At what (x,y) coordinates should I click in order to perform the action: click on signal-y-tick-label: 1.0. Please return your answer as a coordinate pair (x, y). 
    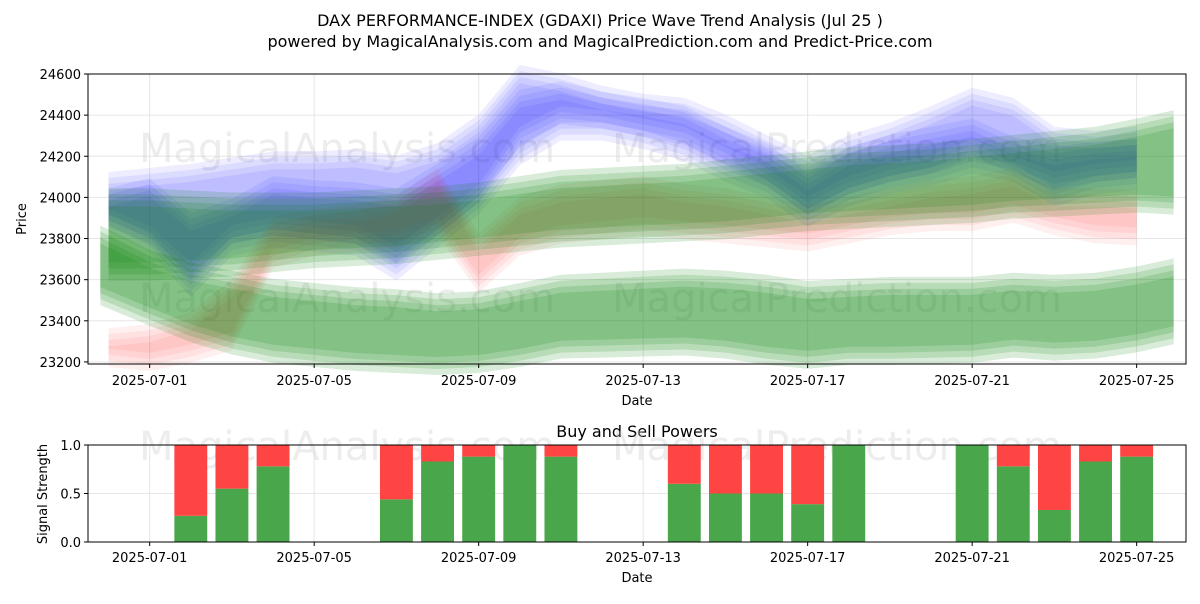
    Looking at the image, I should click on (70, 446).